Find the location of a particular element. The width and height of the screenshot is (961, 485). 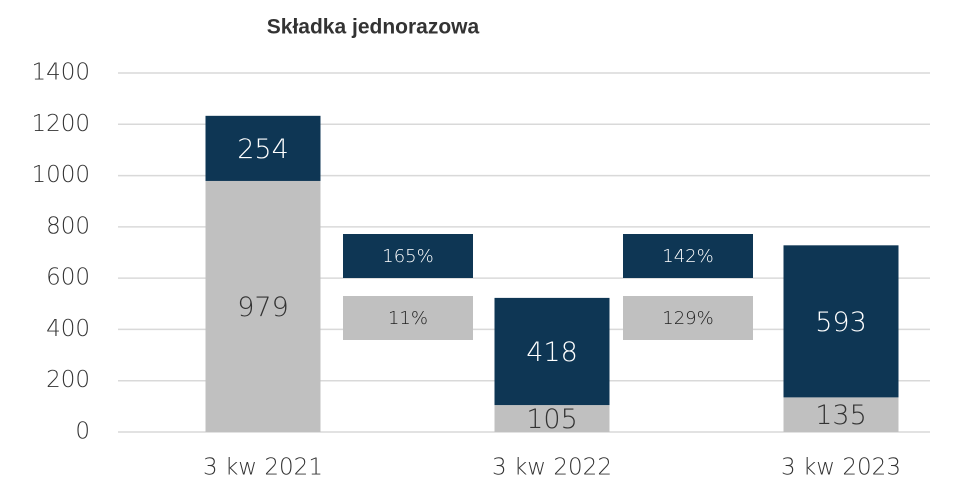

y-tick-label: 1000 is located at coordinates (60, 175).